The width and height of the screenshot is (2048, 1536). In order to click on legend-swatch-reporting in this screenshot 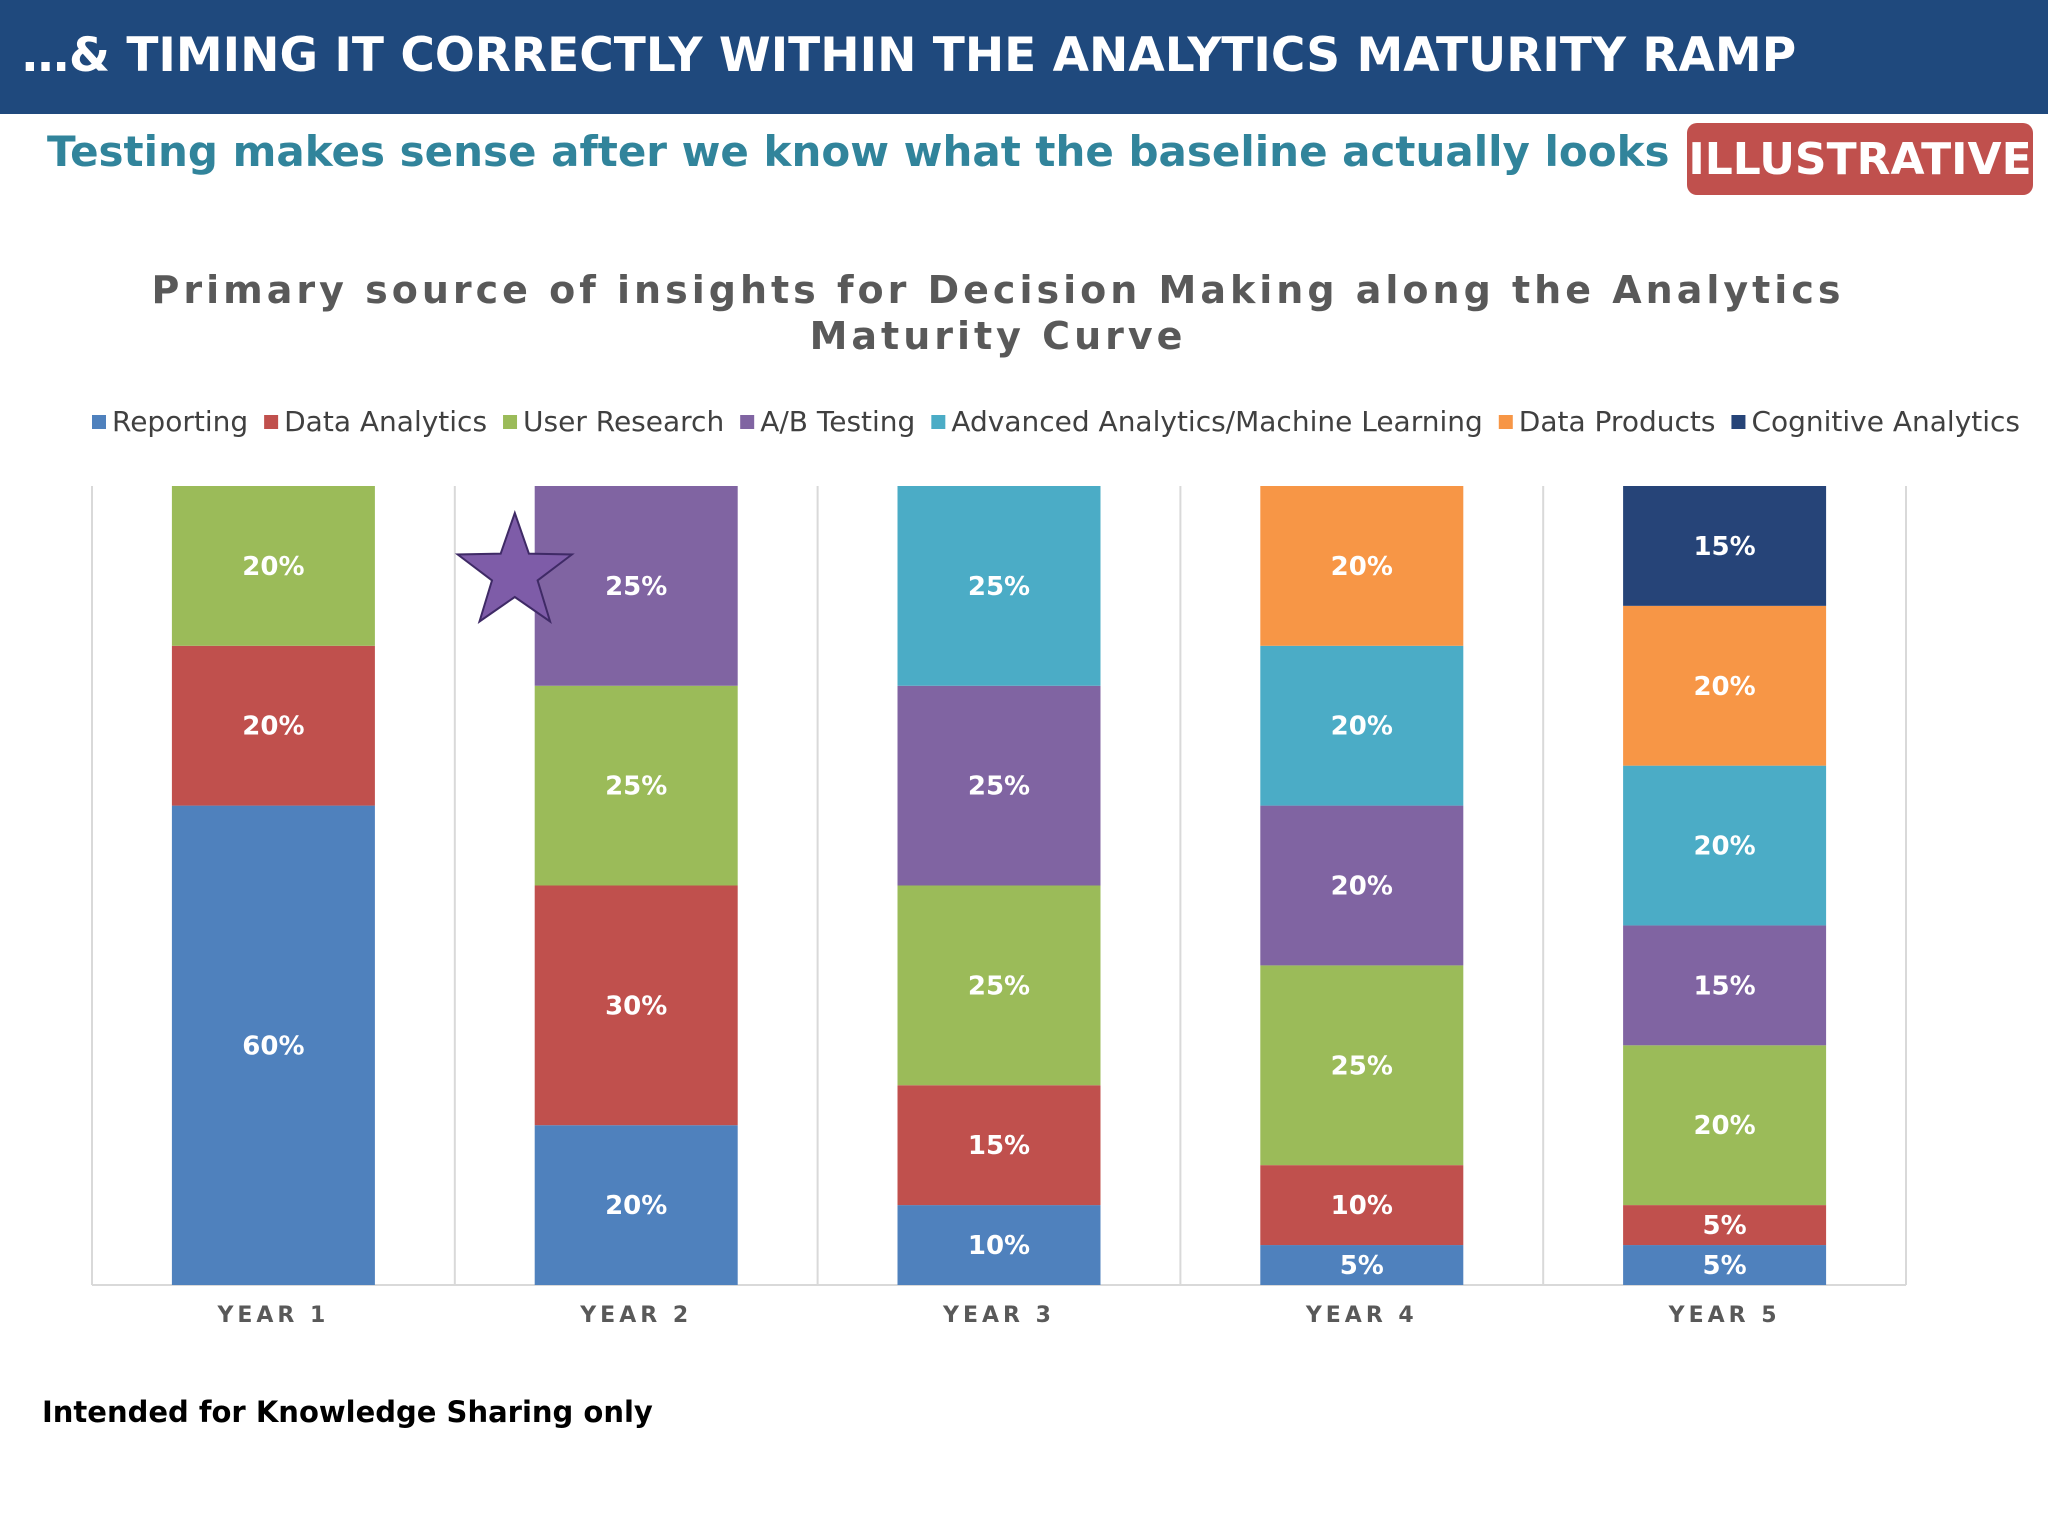, I will do `click(99, 422)`.